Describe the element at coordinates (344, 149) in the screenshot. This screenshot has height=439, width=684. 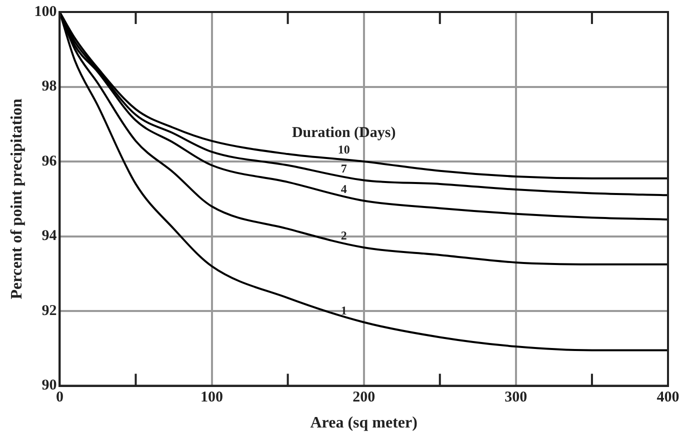
I see `series-label: 10` at that location.